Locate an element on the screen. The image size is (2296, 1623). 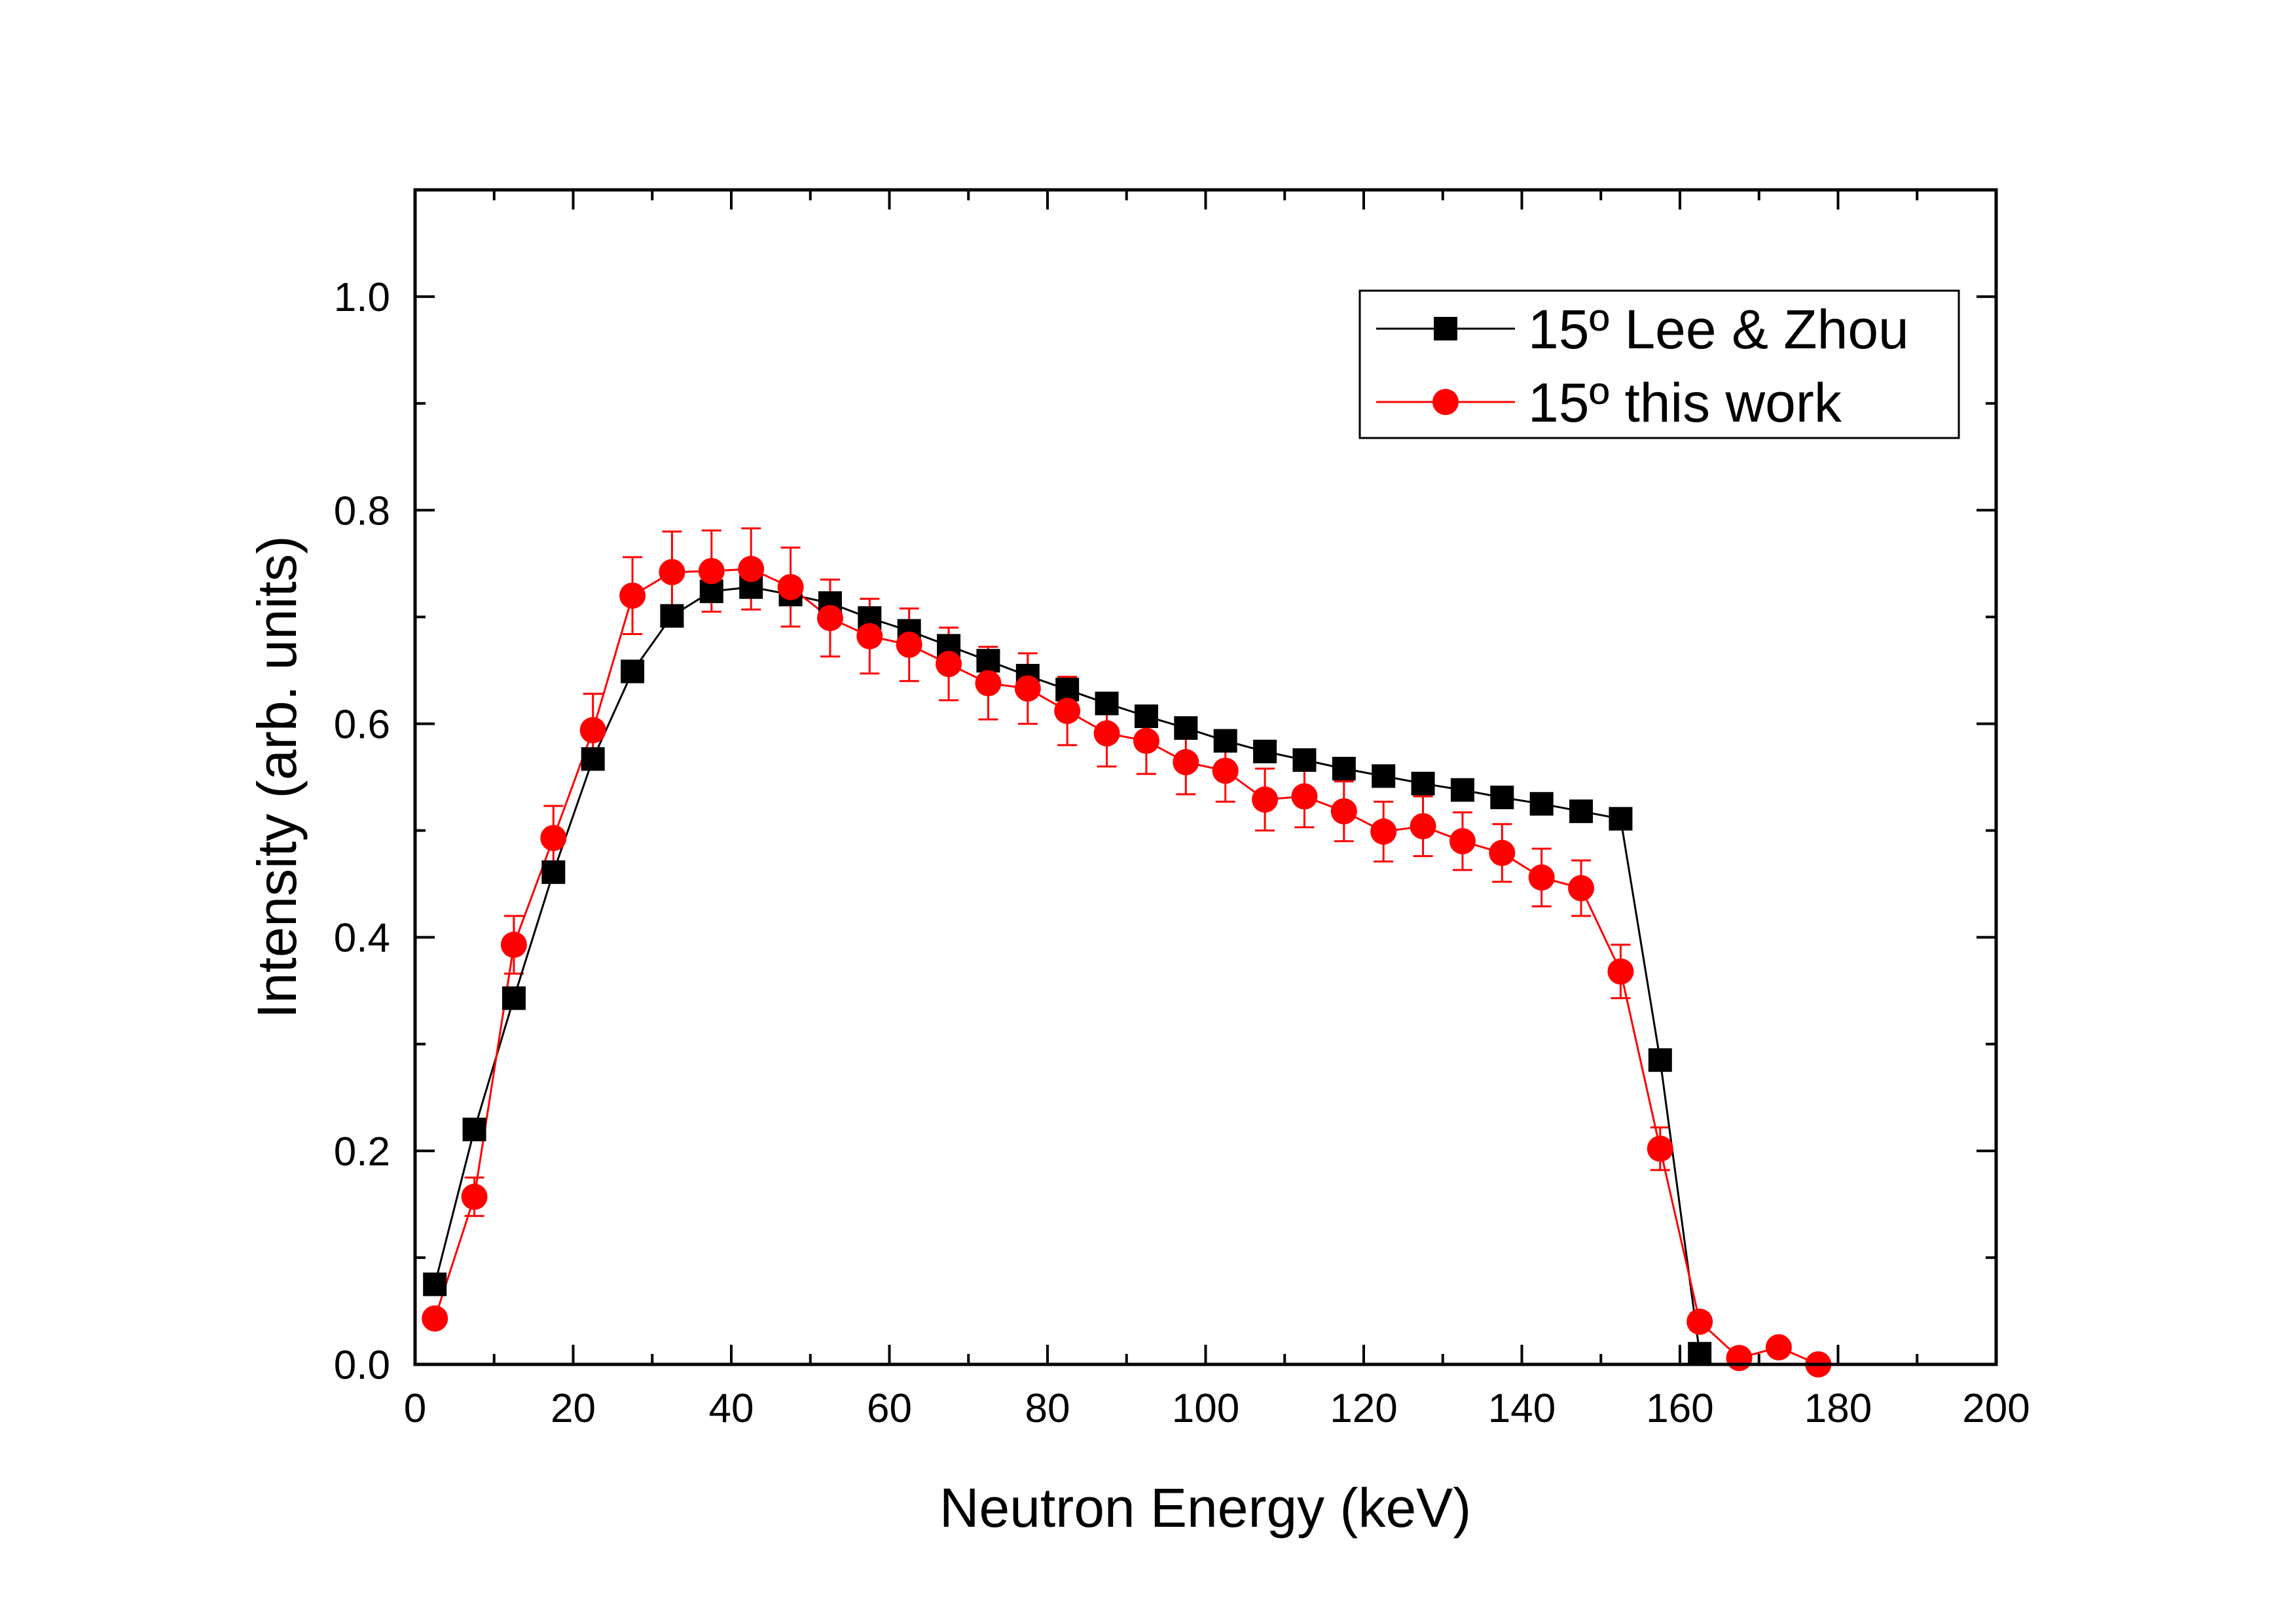
legend-marker-this-work is located at coordinates (1445, 402).